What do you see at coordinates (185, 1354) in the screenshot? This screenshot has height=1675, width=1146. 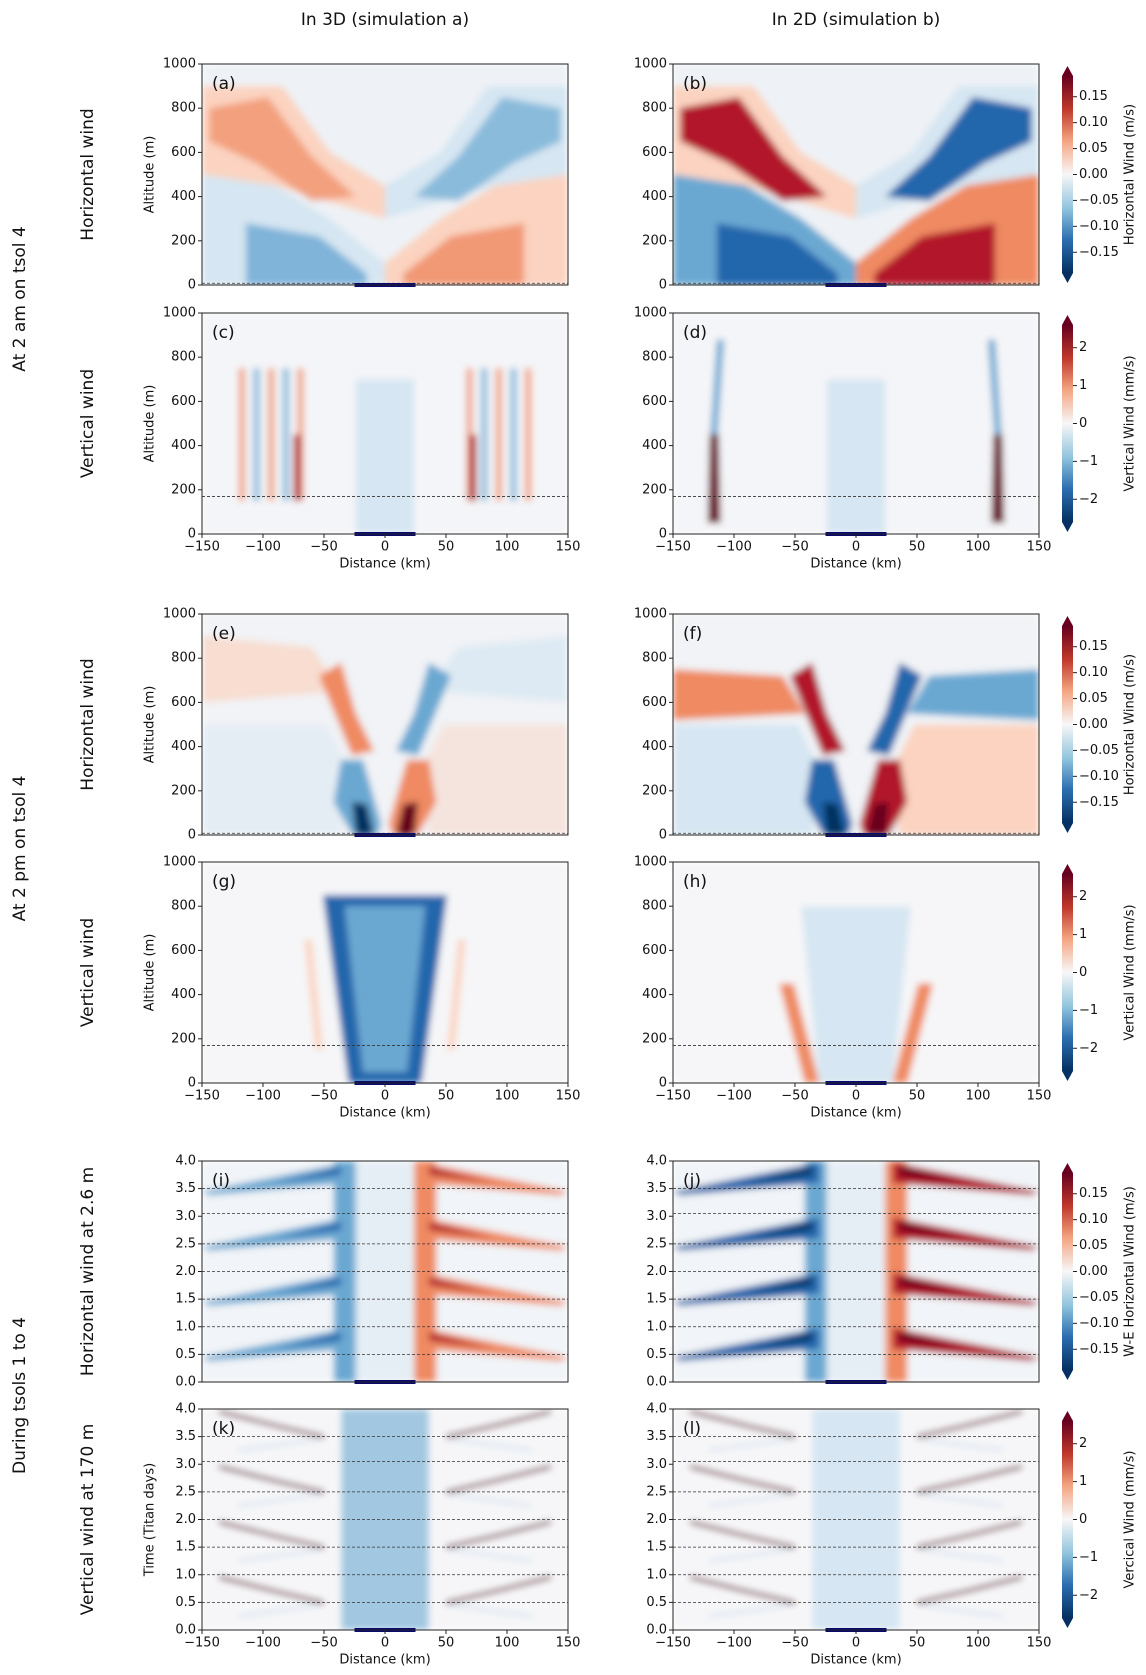 I see `y-tick-label: 0.5` at bounding box center [185, 1354].